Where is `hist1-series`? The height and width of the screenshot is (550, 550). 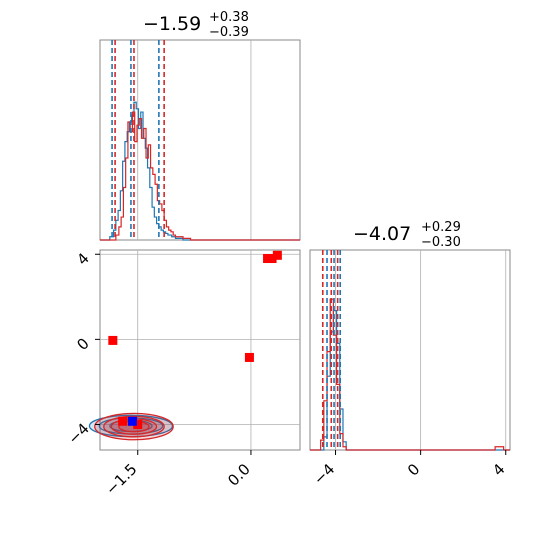
hist1-series is located at coordinates (200, 171).